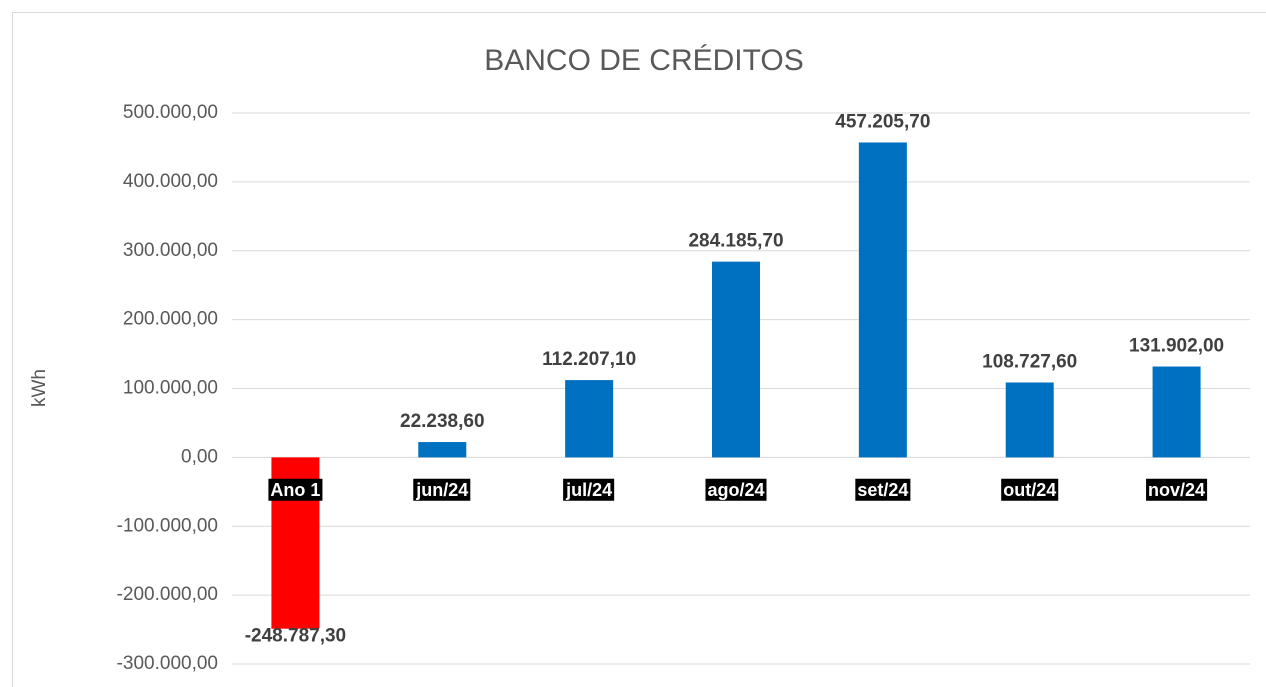 The height and width of the screenshot is (687, 1266). What do you see at coordinates (882, 121) in the screenshot?
I see `value-label: 457.205,70` at bounding box center [882, 121].